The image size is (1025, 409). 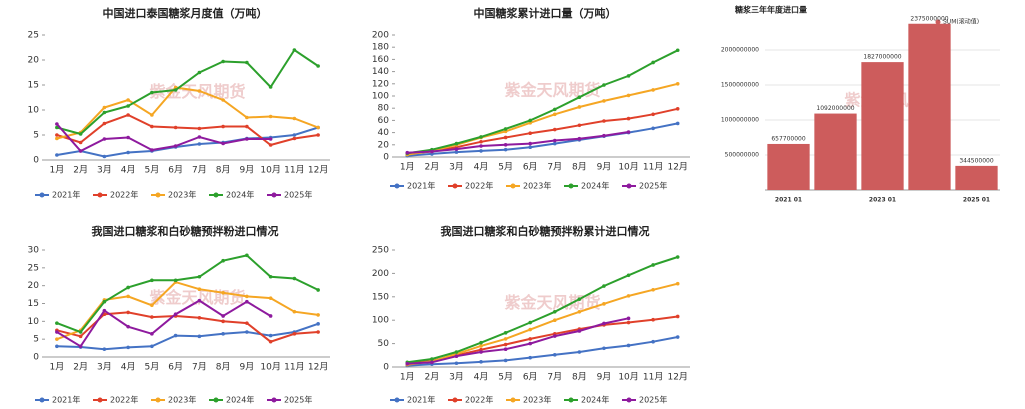 What do you see at coordinates (380, 97) in the screenshot?
I see `y-tick-label: 100` at bounding box center [380, 97].